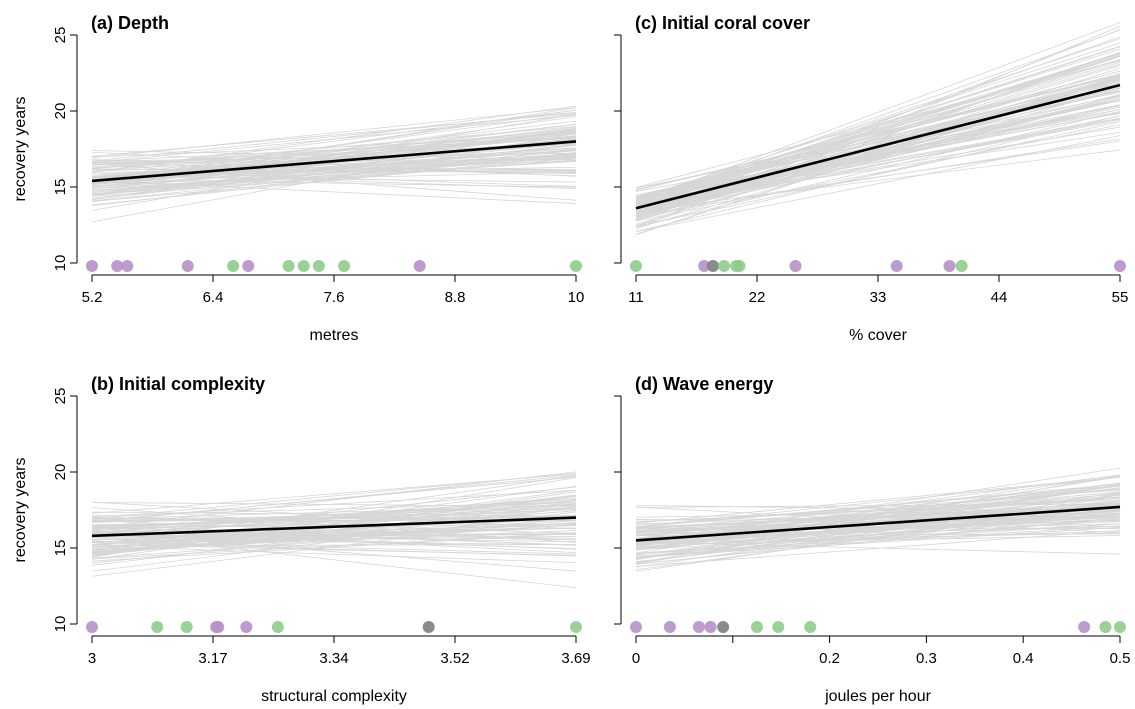 Image resolution: width=1135 pixels, height=709 pixels. Describe the element at coordinates (20, 510) in the screenshot. I see `y-axis-title: recovery years` at that location.